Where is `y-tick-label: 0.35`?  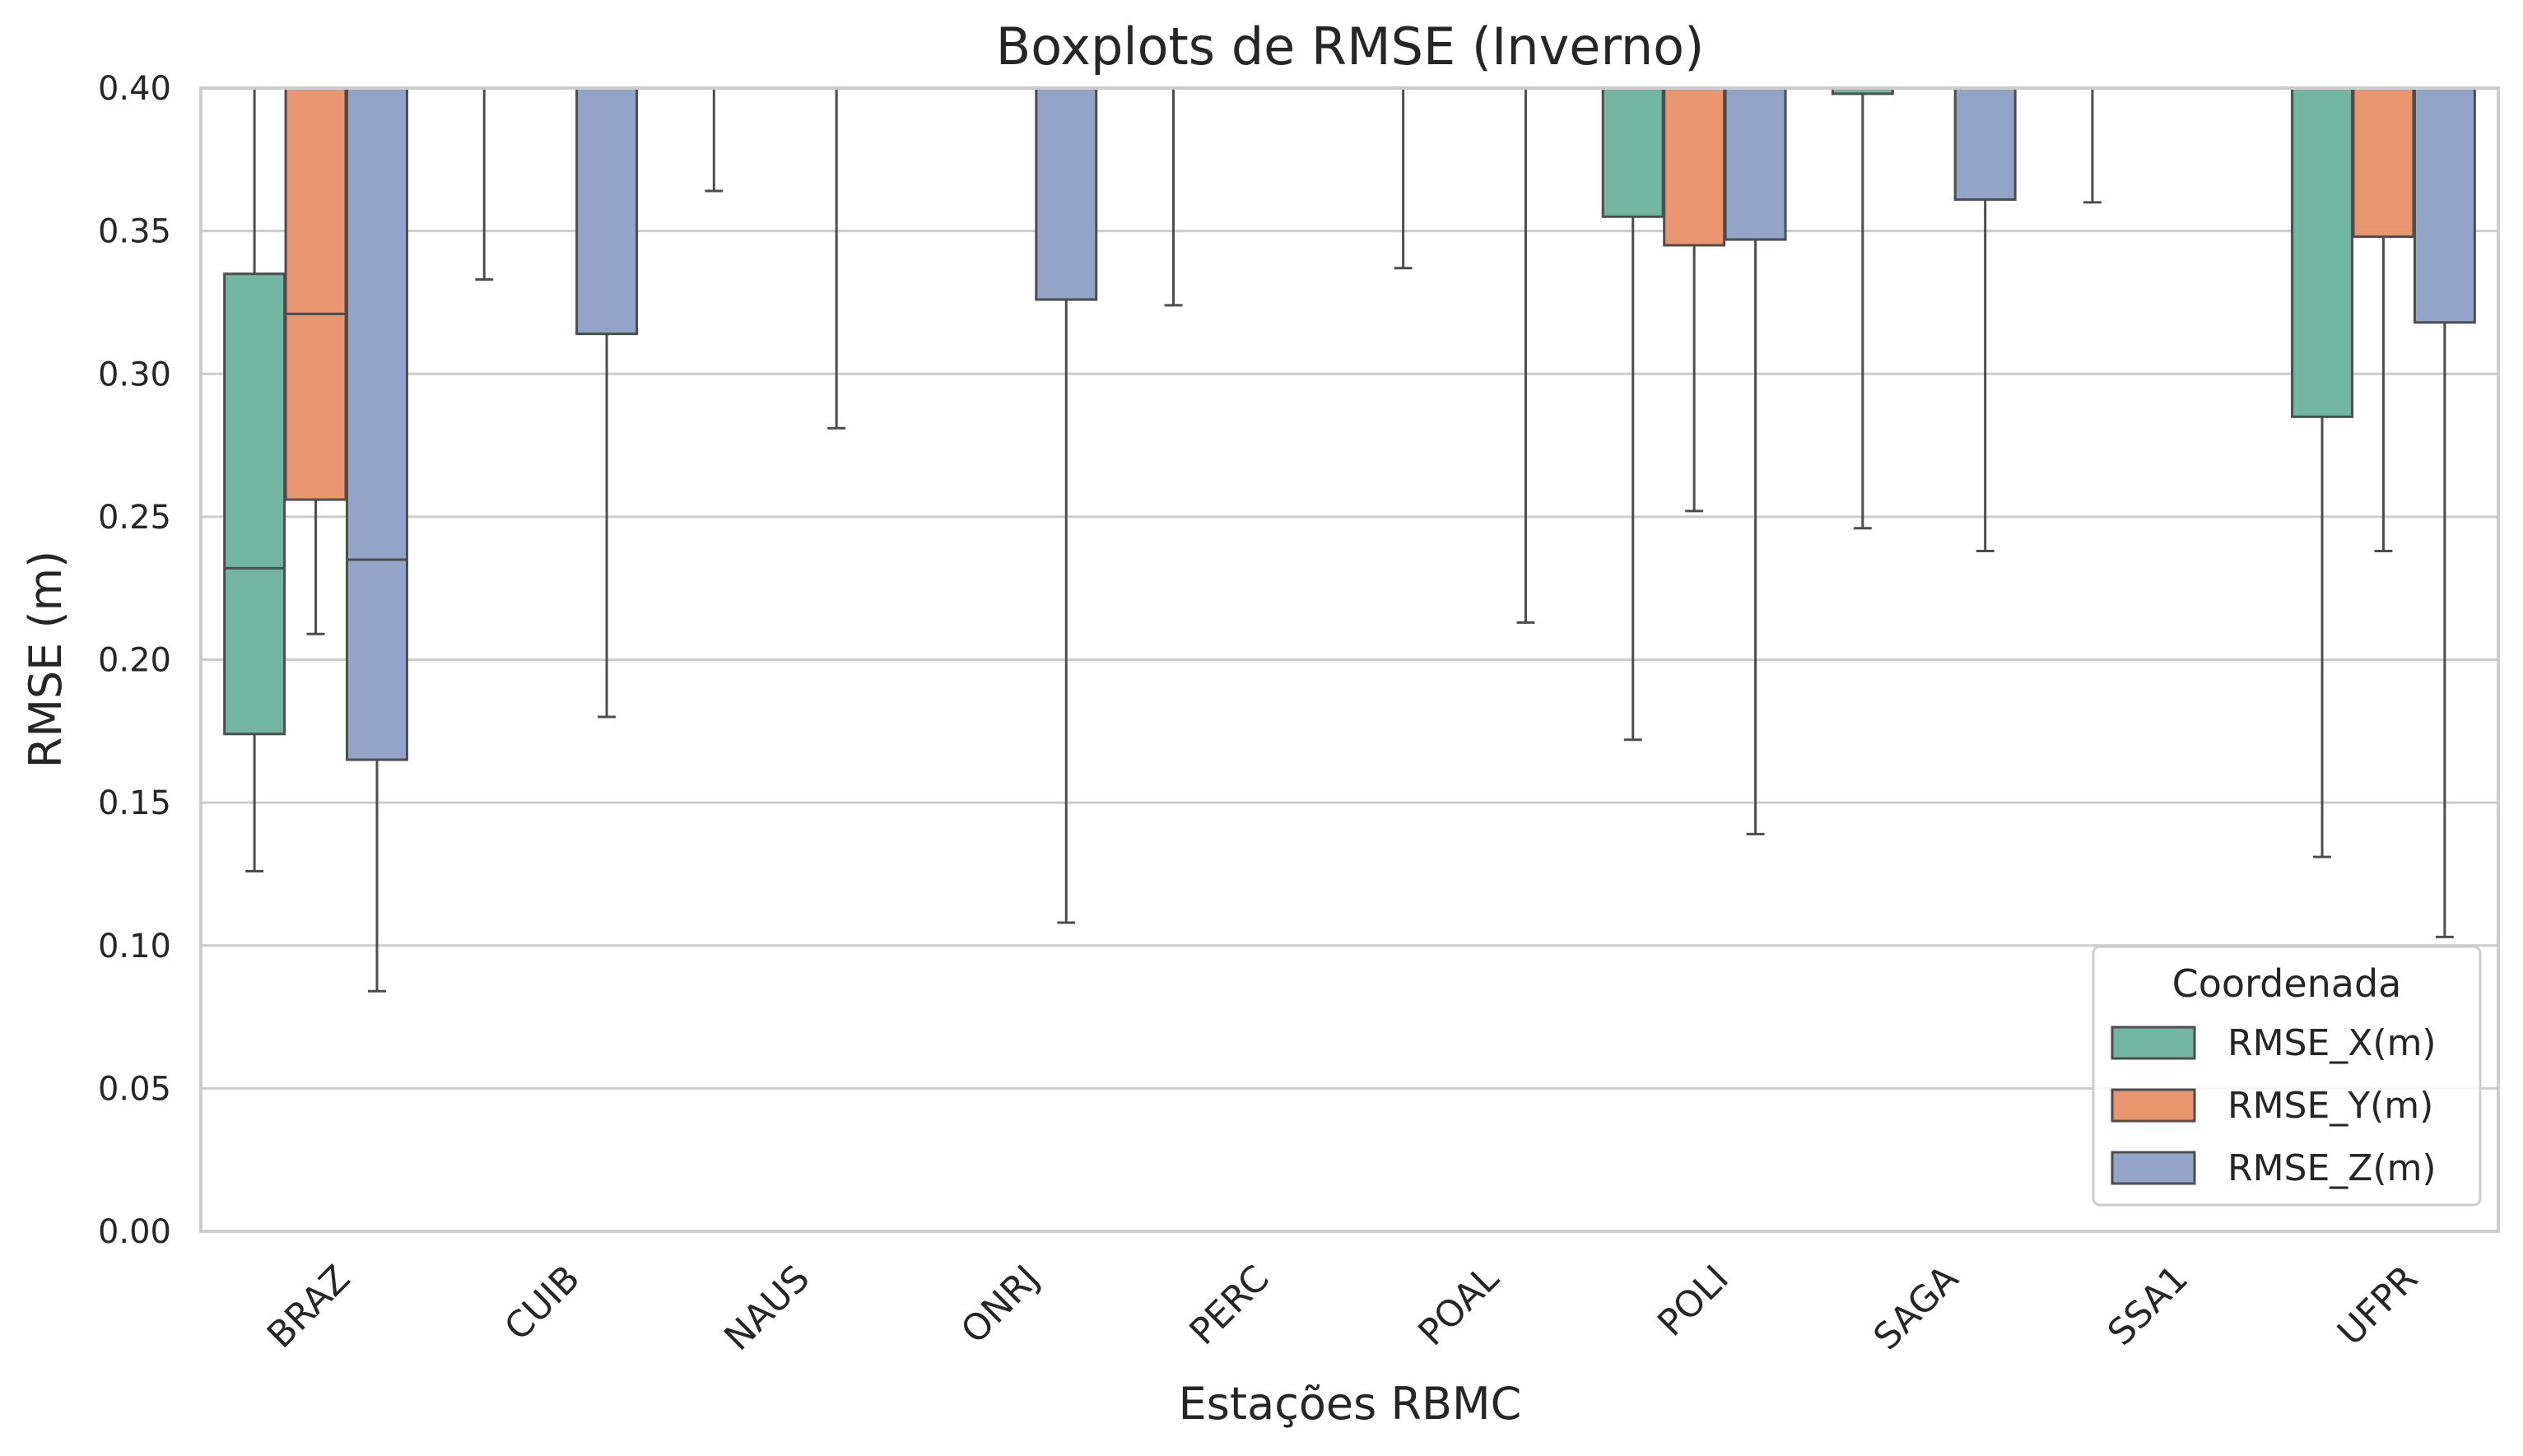 y-tick-label: 0.35 is located at coordinates (134, 232).